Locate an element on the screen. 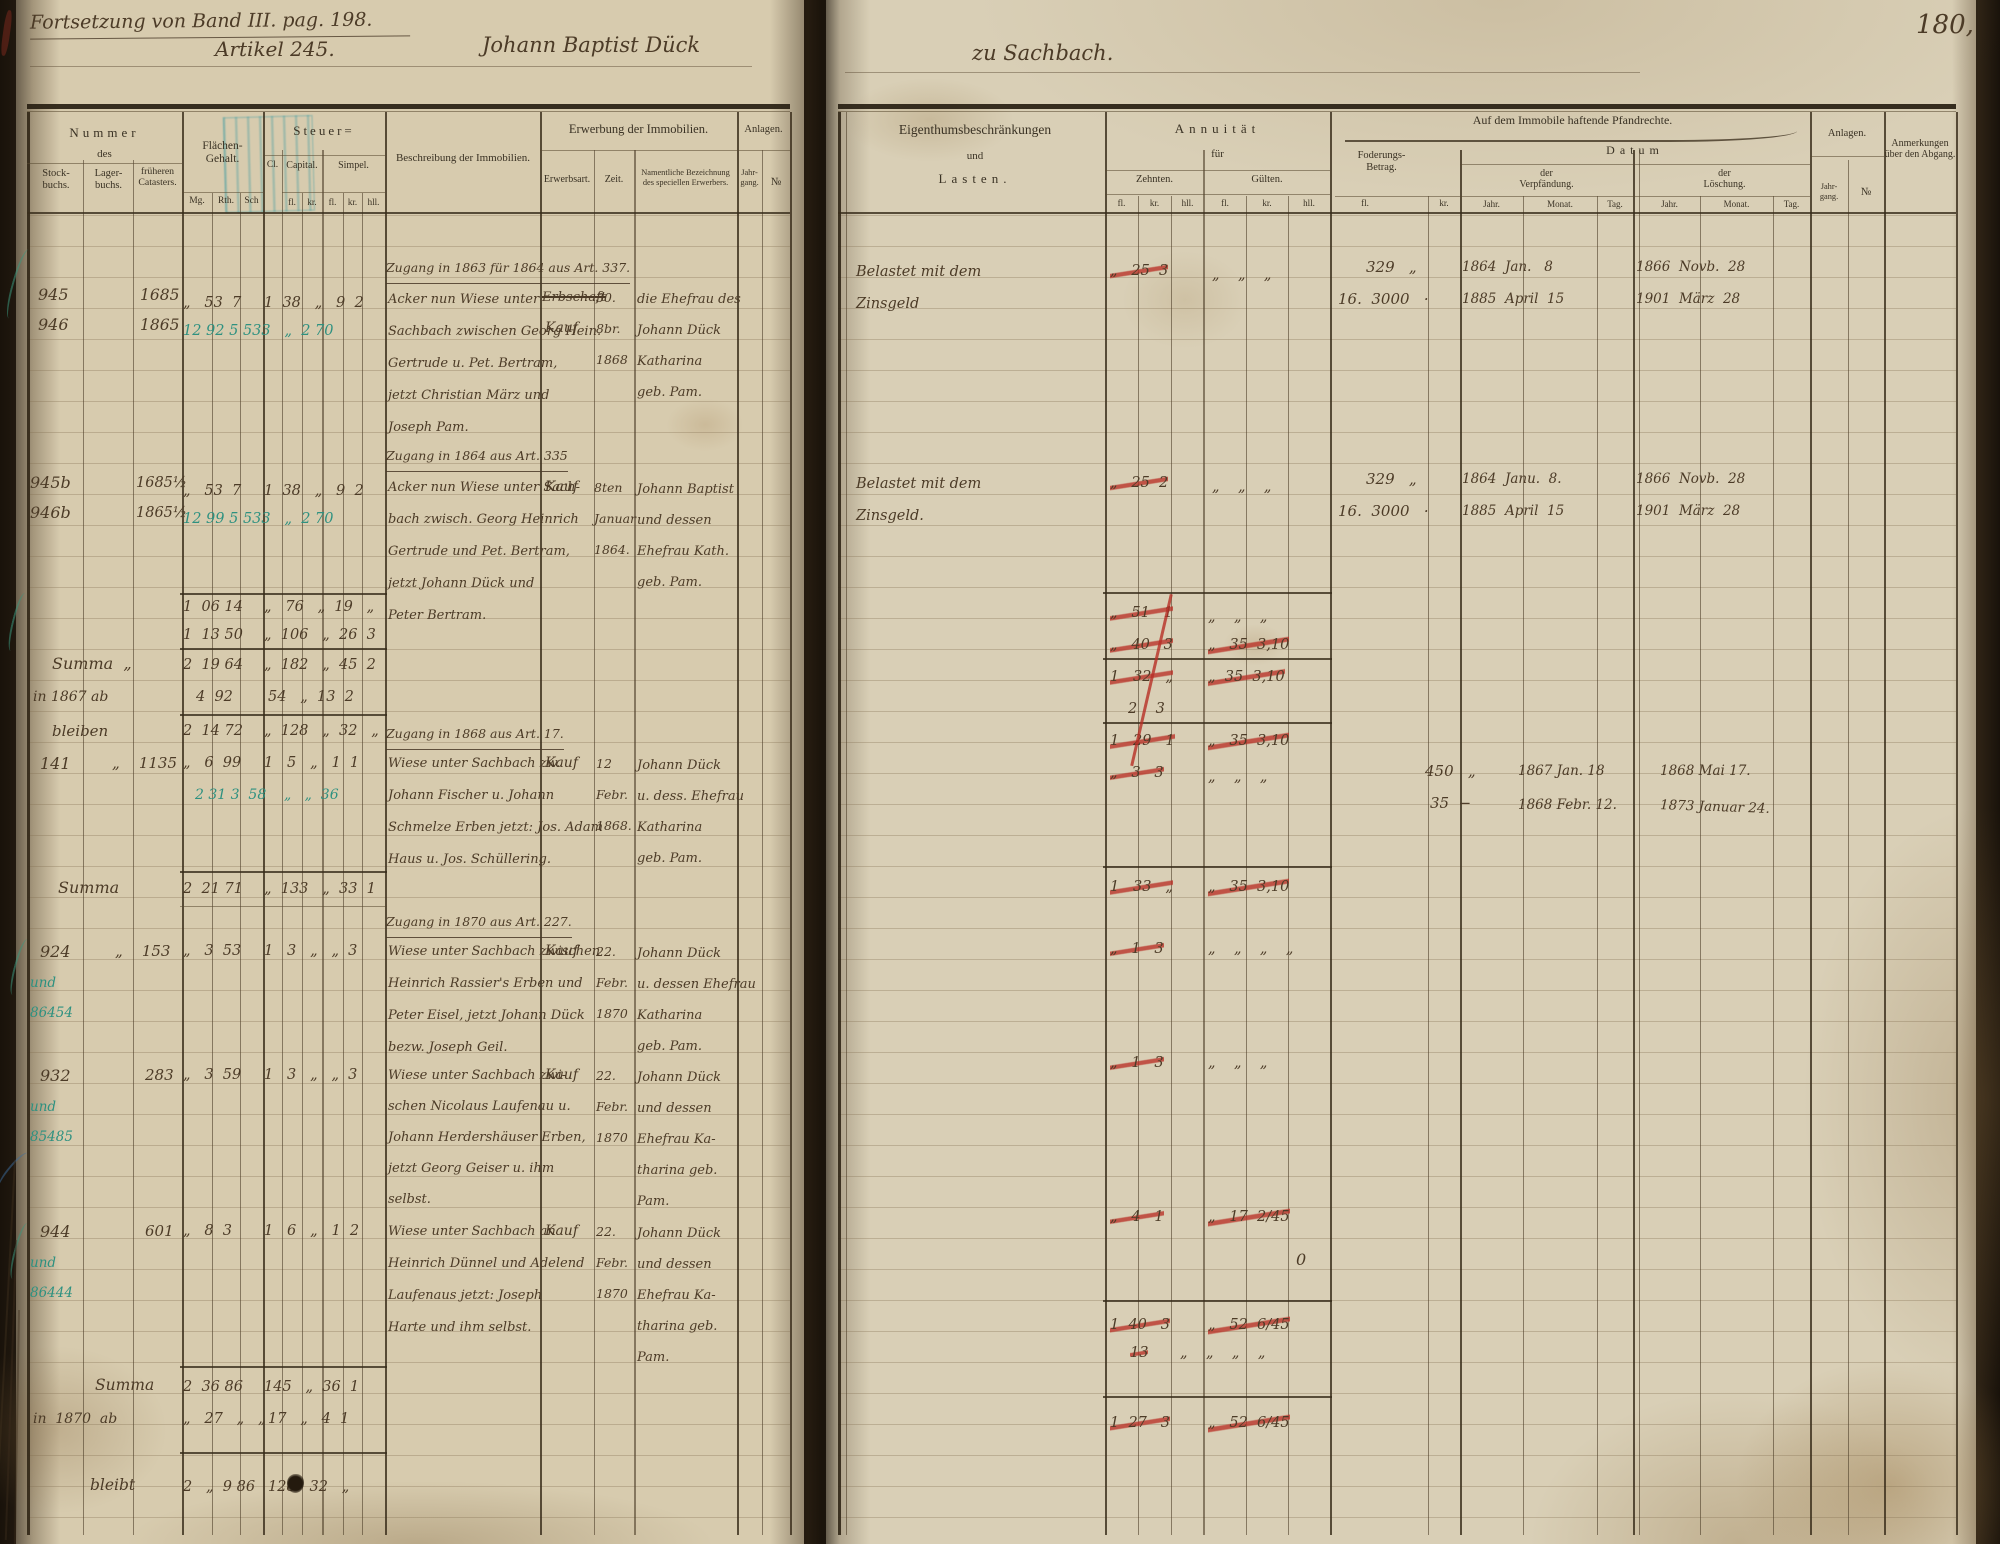  col-header-anmerkungen: Anmerkungen über den Abgang. is located at coordinates (1920, 149).